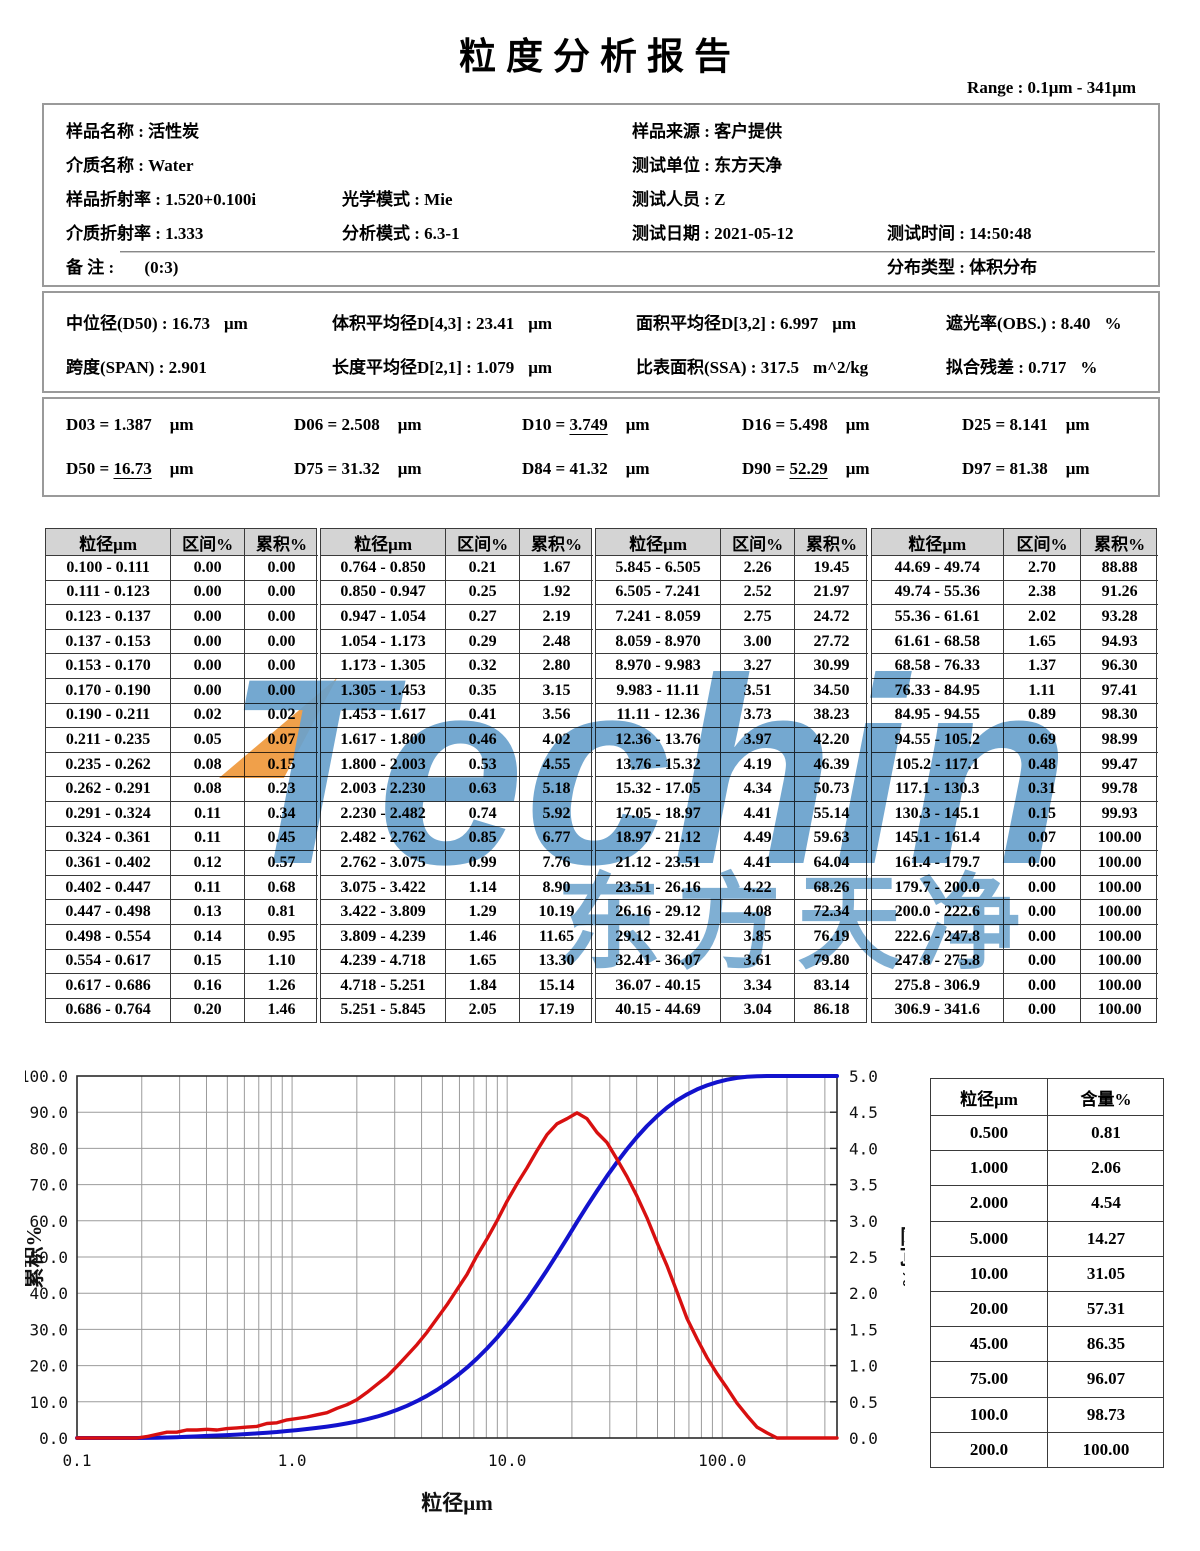 The height and width of the screenshot is (1551, 1200). I want to click on svg-text: 50.0, so click(48, 1257).